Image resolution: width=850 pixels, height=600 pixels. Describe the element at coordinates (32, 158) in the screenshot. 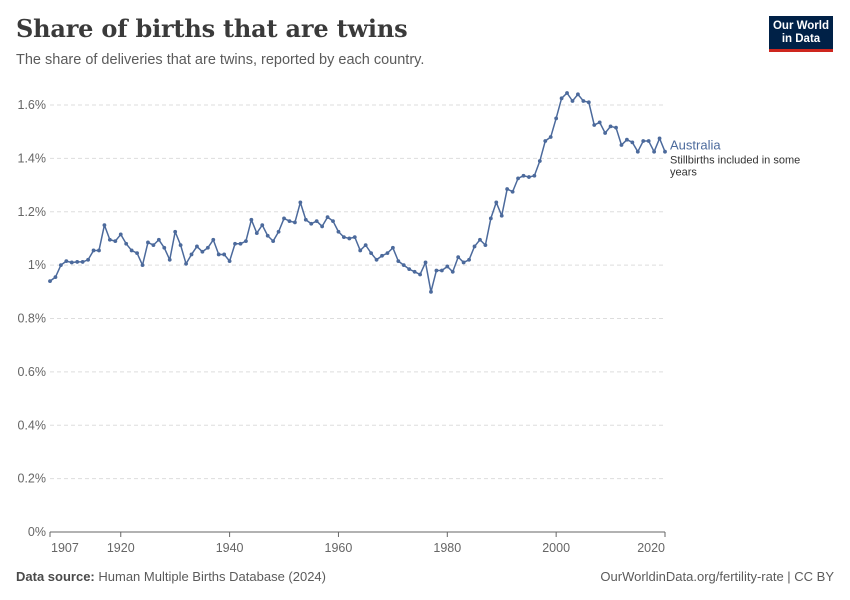

I see `y-tick-label: 1.4%` at that location.